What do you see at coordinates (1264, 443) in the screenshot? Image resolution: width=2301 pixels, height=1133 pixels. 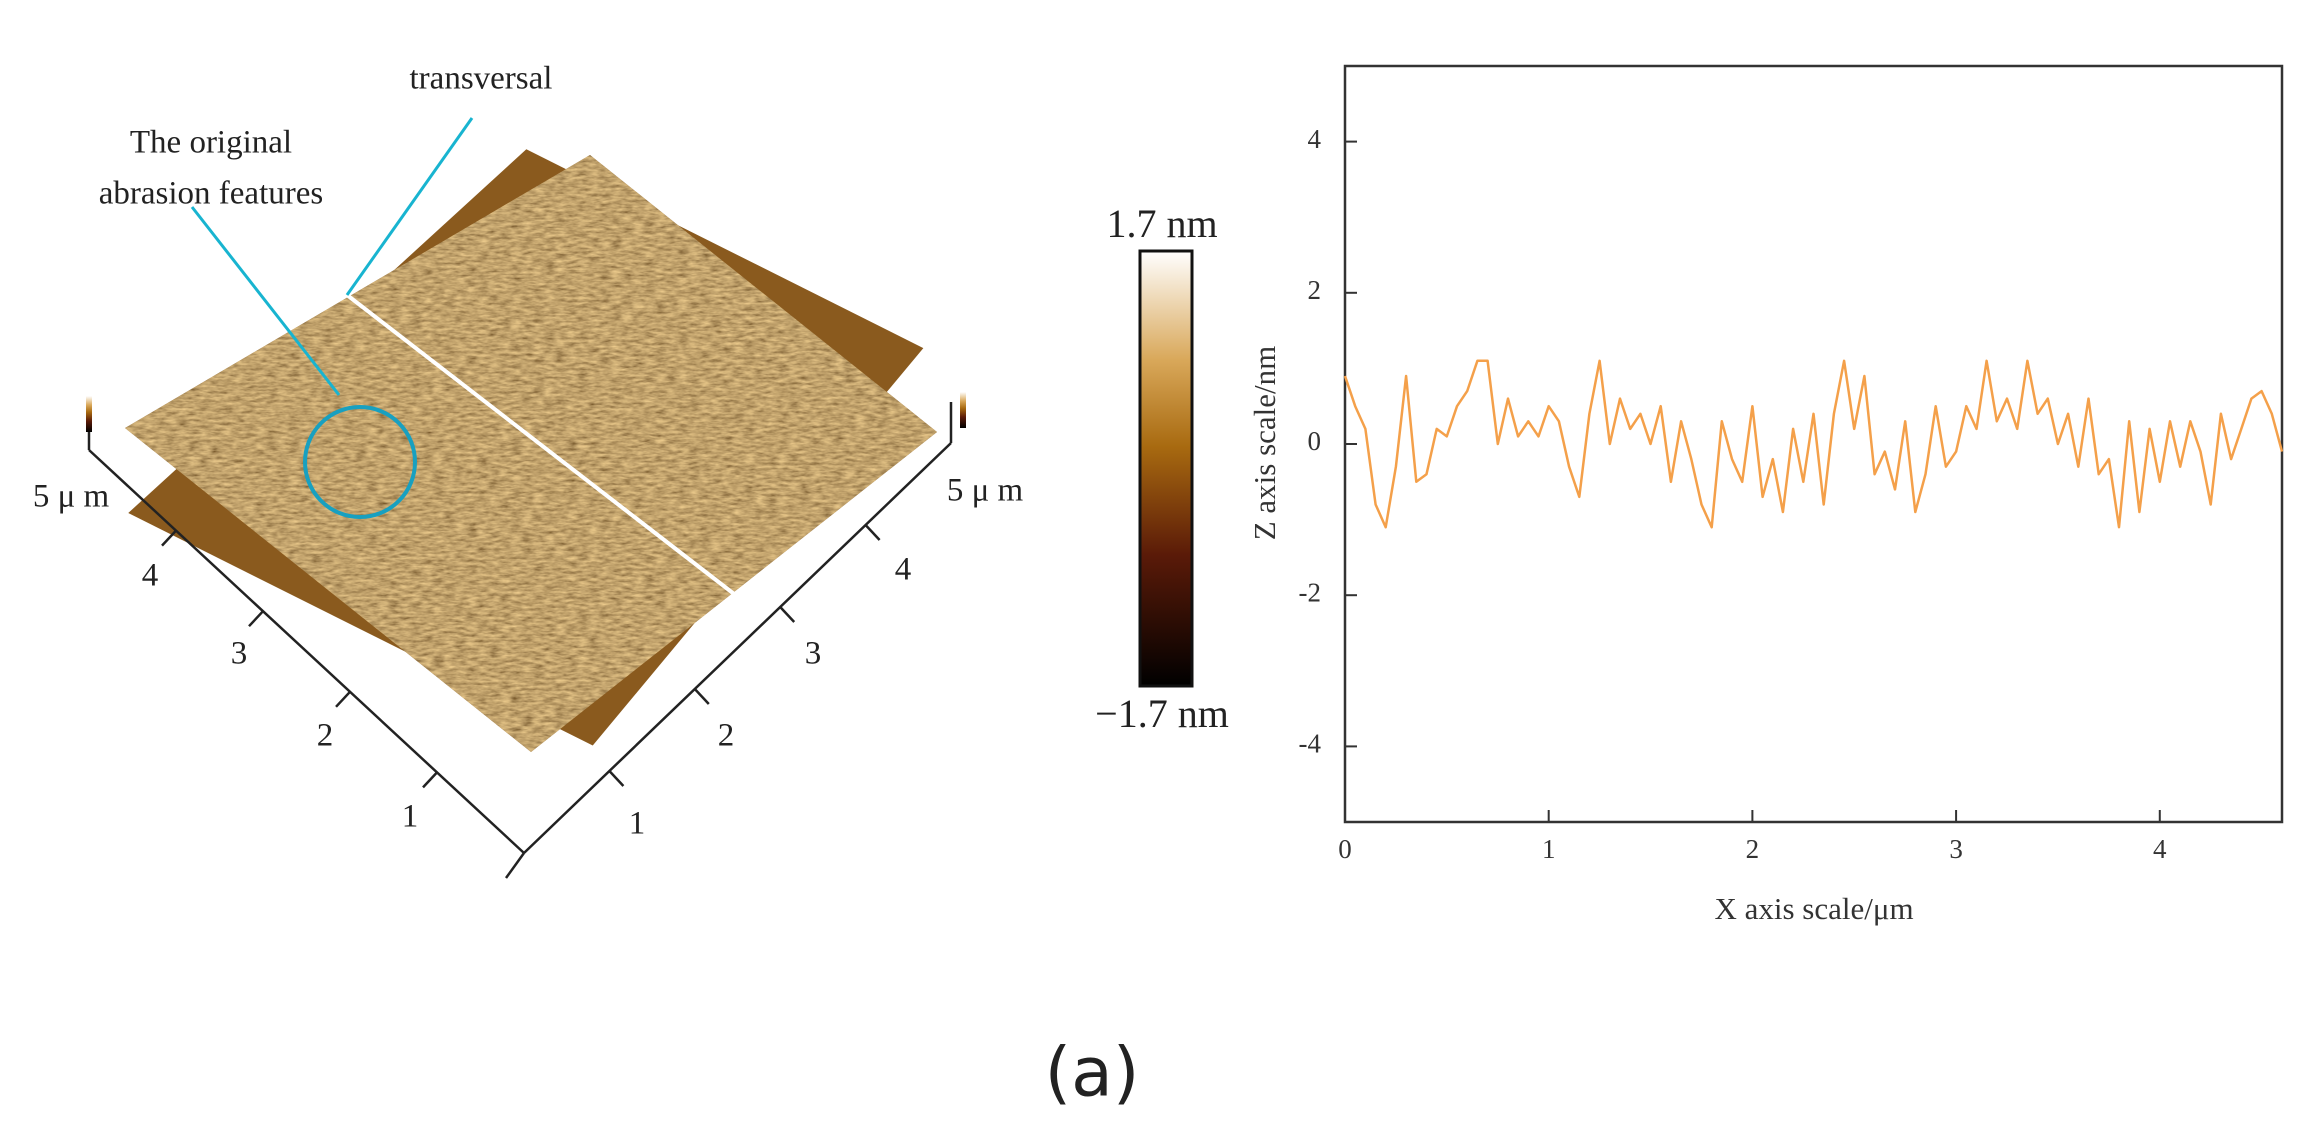 I see `y-axis-label: Z axis scale/nm` at bounding box center [1264, 443].